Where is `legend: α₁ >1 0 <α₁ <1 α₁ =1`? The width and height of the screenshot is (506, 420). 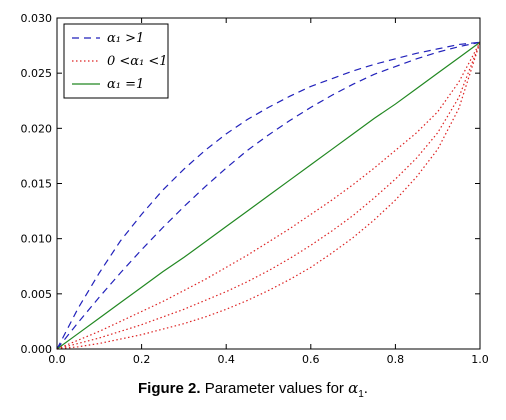
legend: α₁ >1 0 <α₁ <1 α₁ =1 is located at coordinates (116, 61).